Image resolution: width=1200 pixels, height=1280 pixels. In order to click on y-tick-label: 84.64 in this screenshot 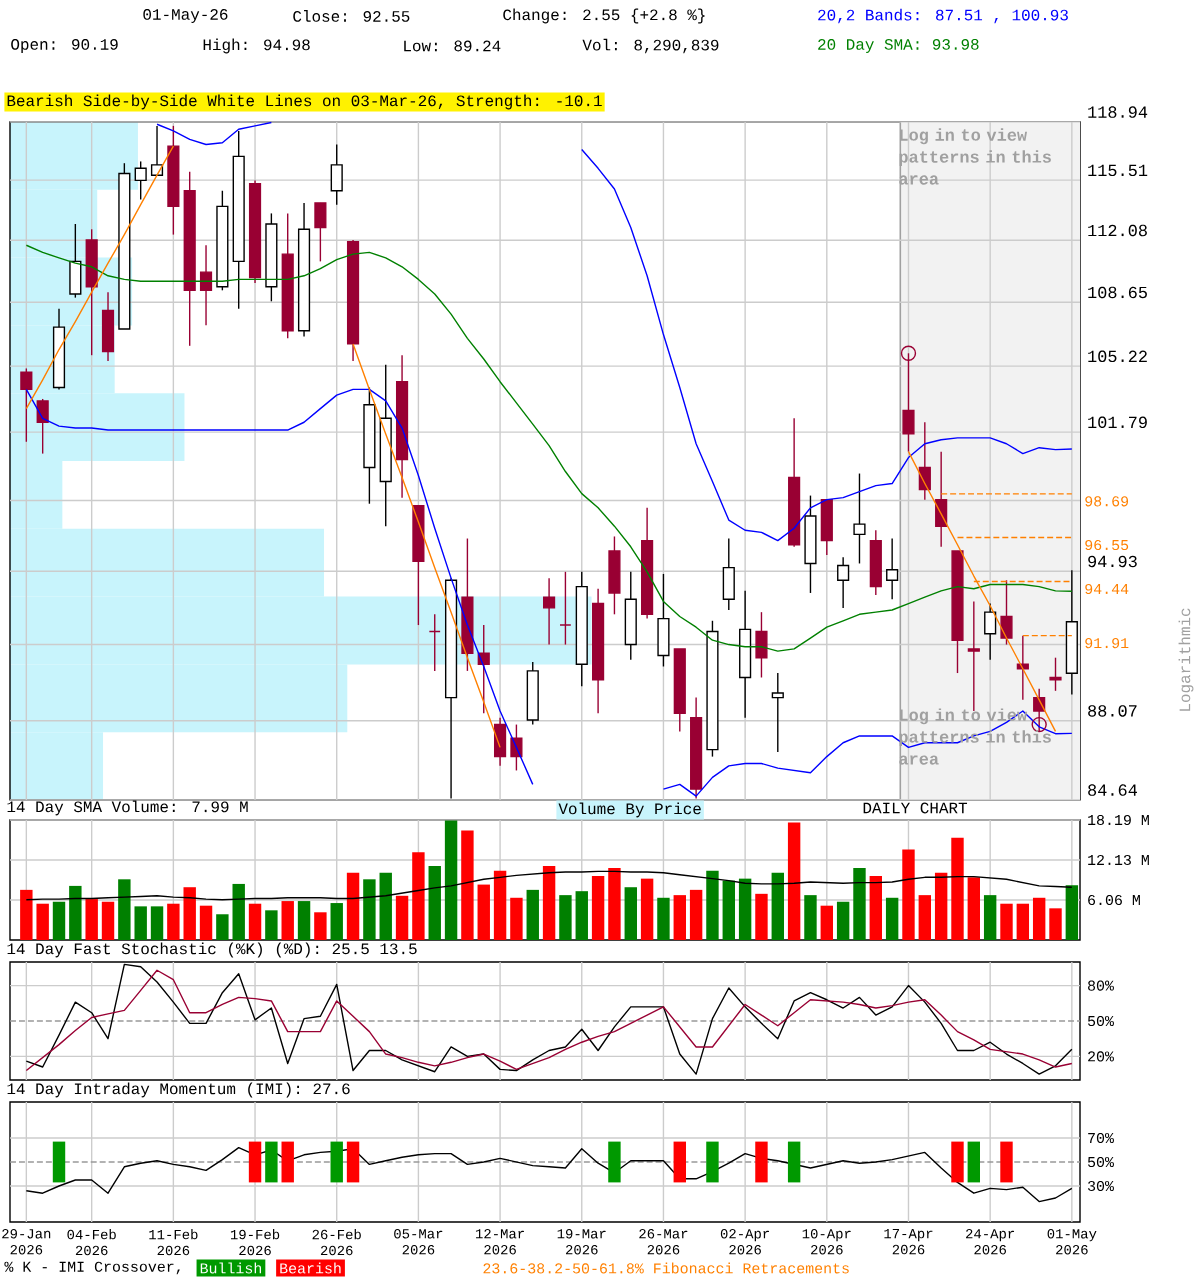, I will do `click(1113, 790)`.